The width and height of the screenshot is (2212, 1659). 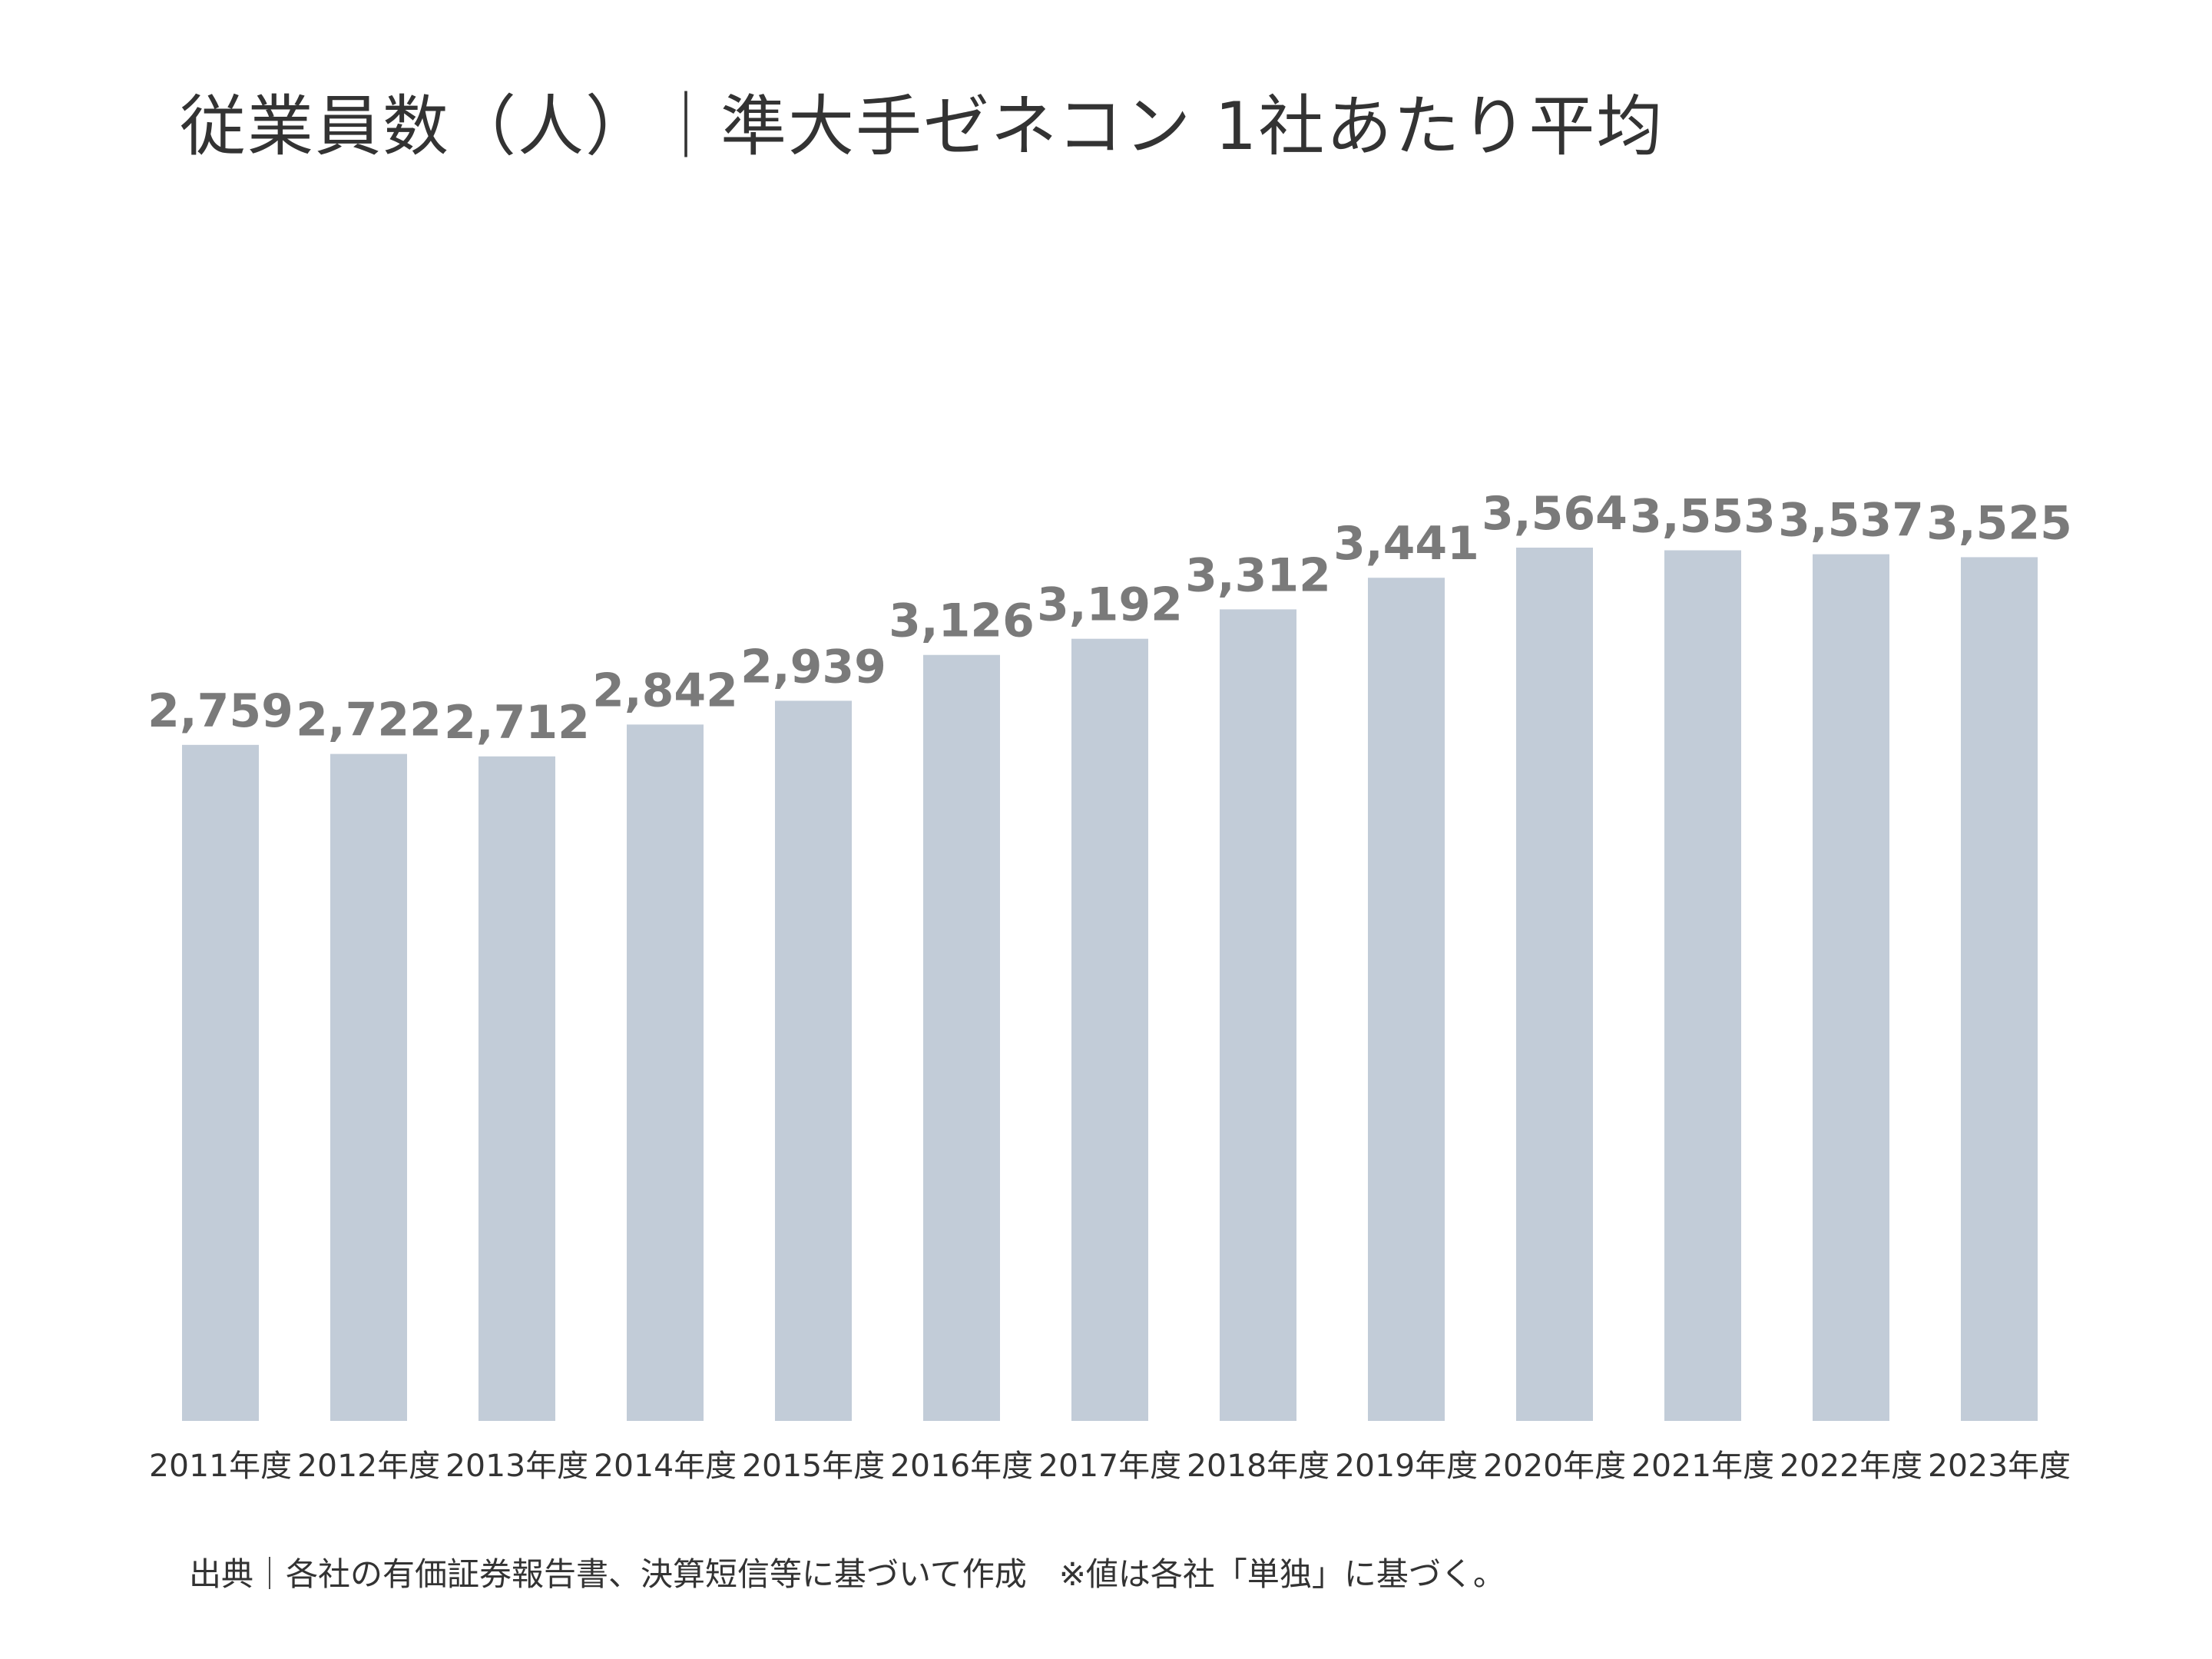 What do you see at coordinates (1703, 517) in the screenshot?
I see `value-label: 3,553` at bounding box center [1703, 517].